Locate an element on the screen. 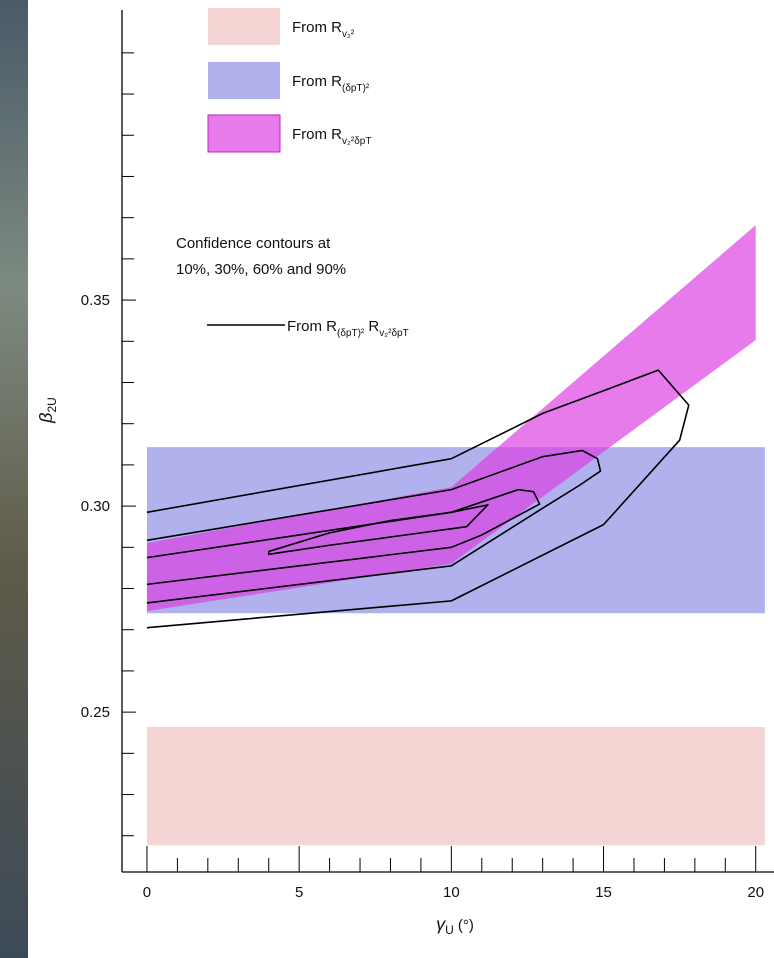  legend-contour-label: From R(δpT)² Rv₂²δpT is located at coordinates (348, 328).